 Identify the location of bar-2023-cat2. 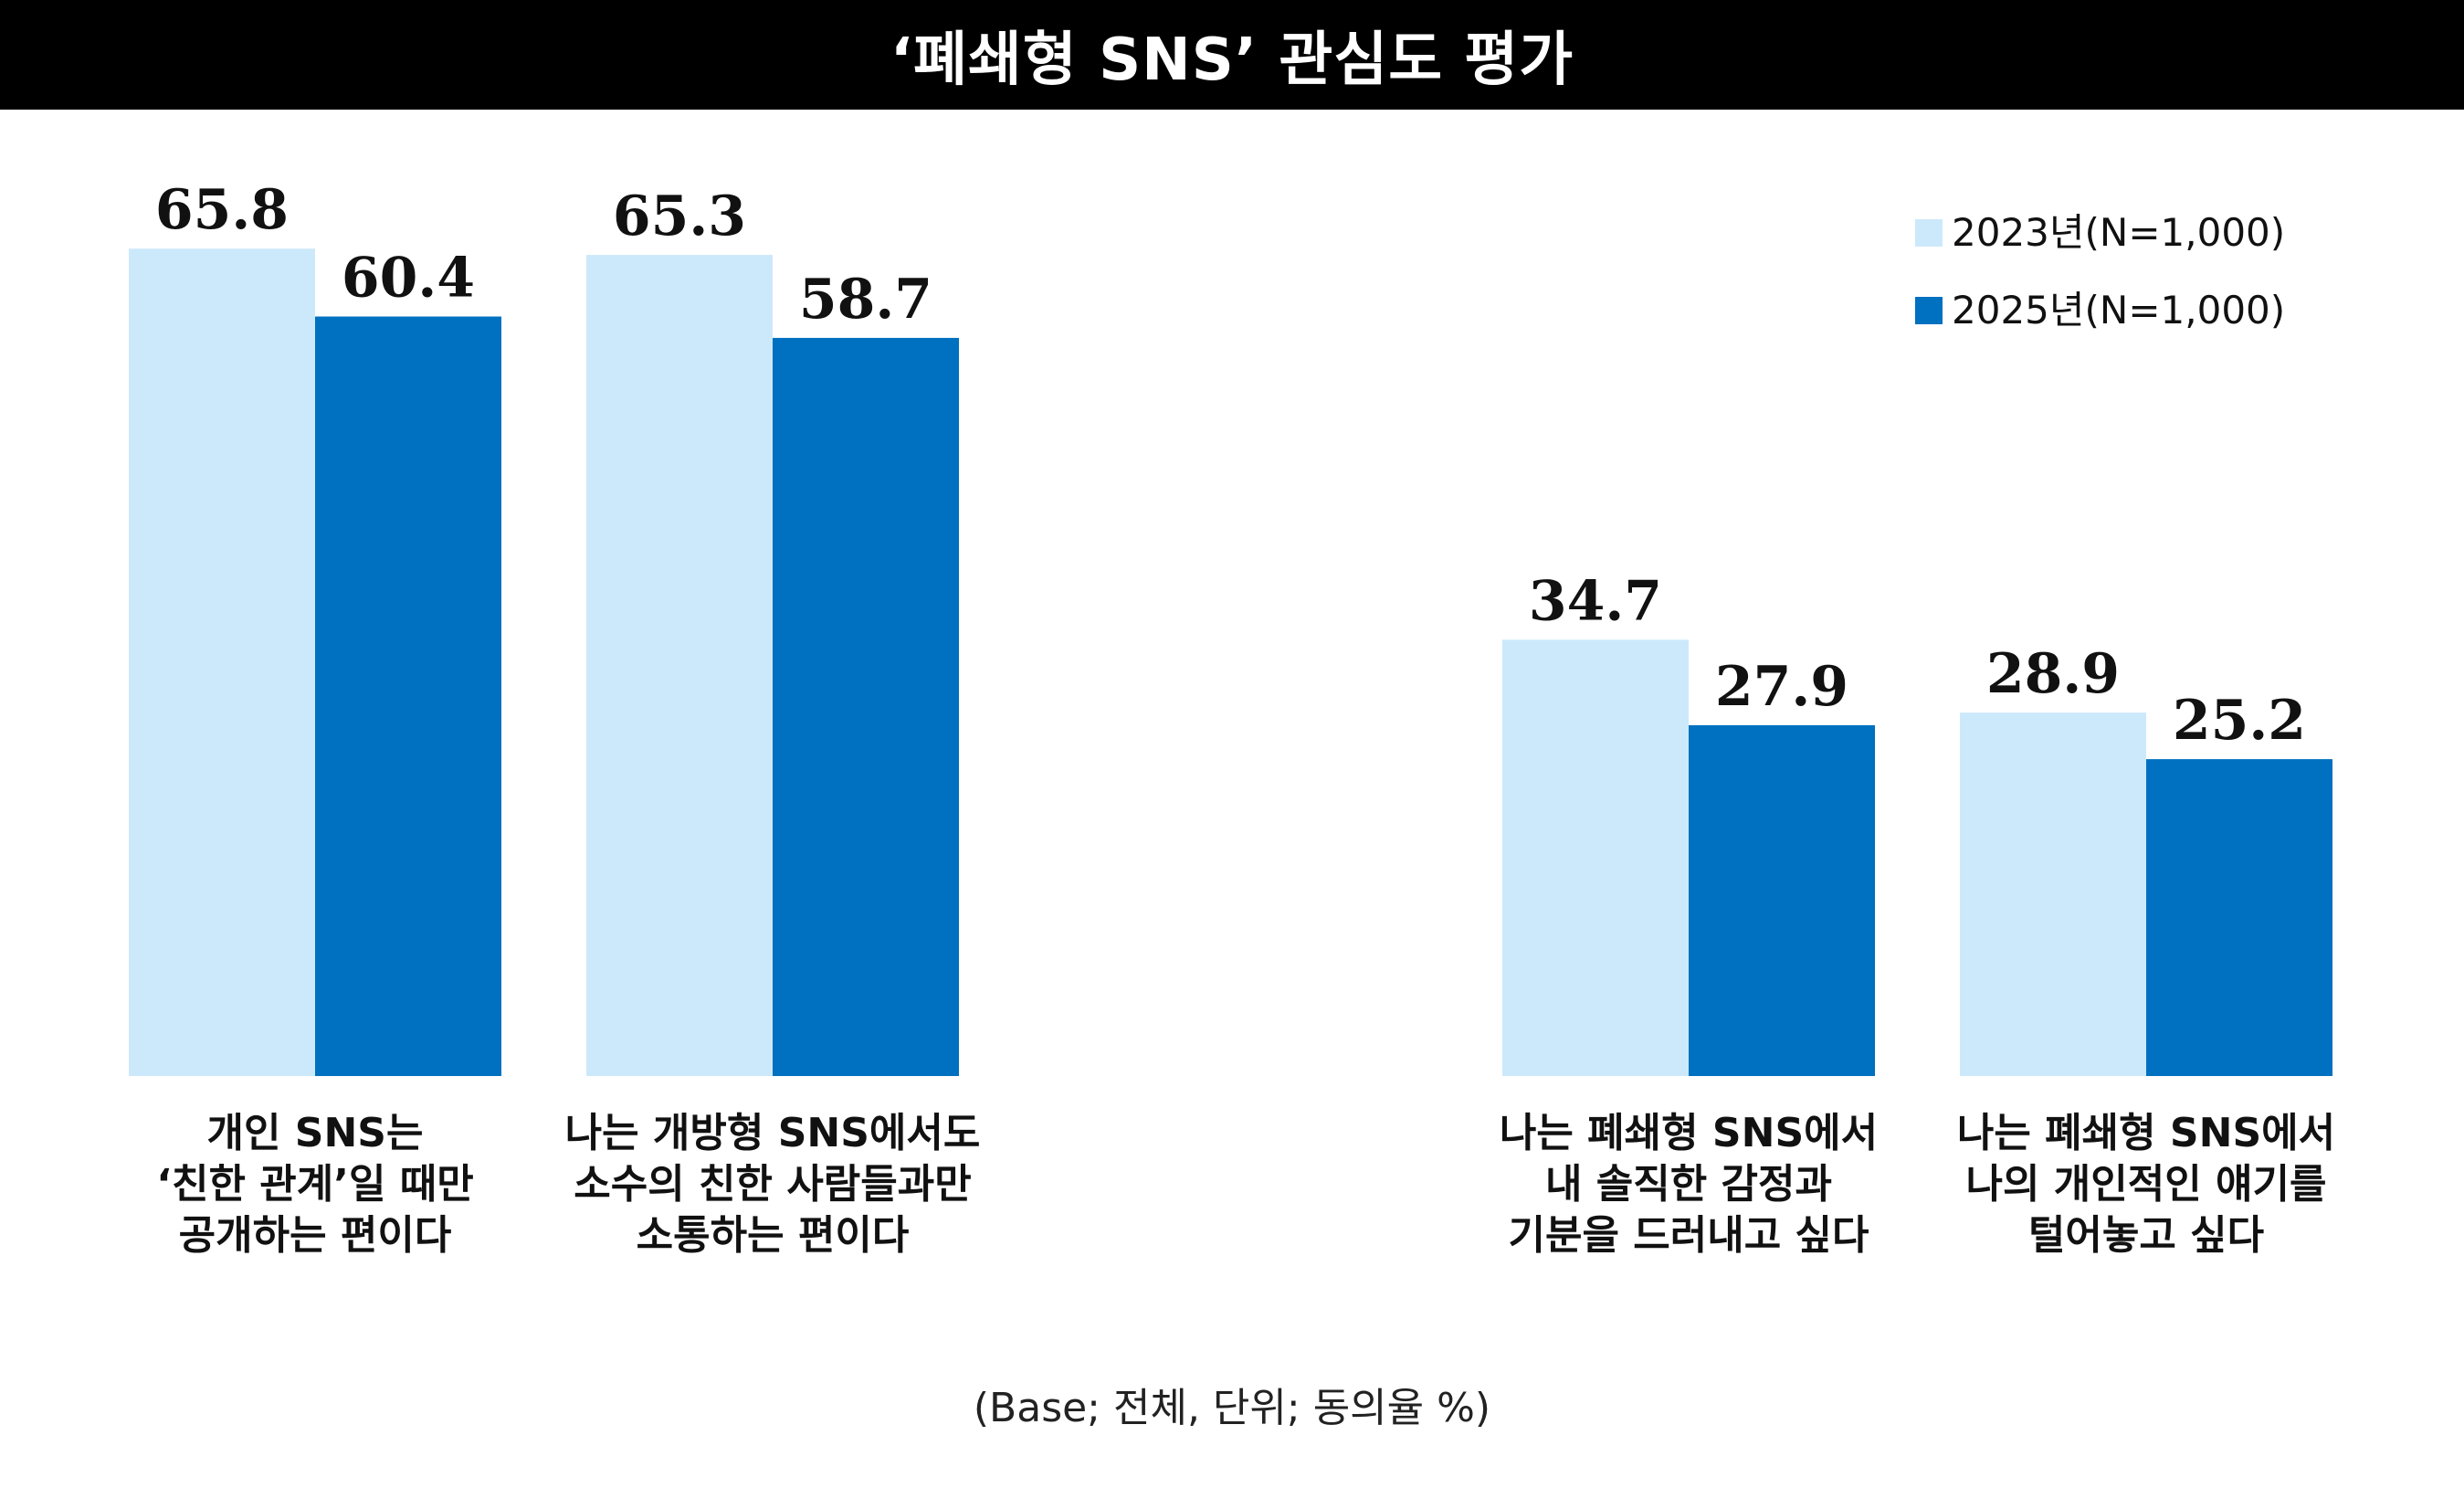
(680, 665).